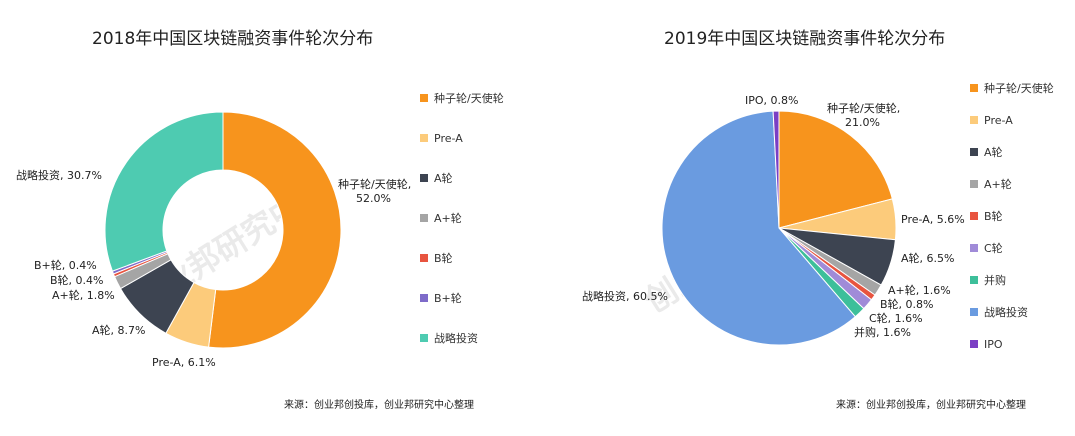 The image size is (1075, 436). What do you see at coordinates (776, 169) in the screenshot?
I see `slice-ipo` at bounding box center [776, 169].